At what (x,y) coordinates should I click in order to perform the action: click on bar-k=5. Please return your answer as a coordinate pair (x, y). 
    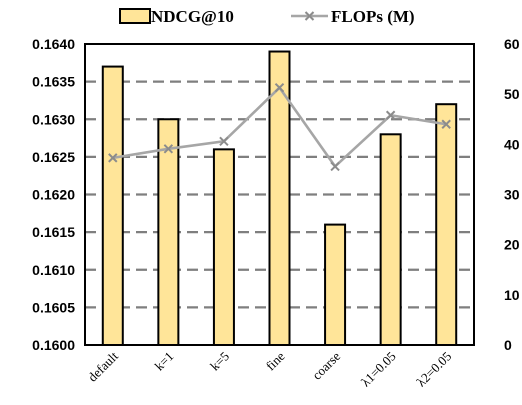
    Looking at the image, I should click on (223, 247).